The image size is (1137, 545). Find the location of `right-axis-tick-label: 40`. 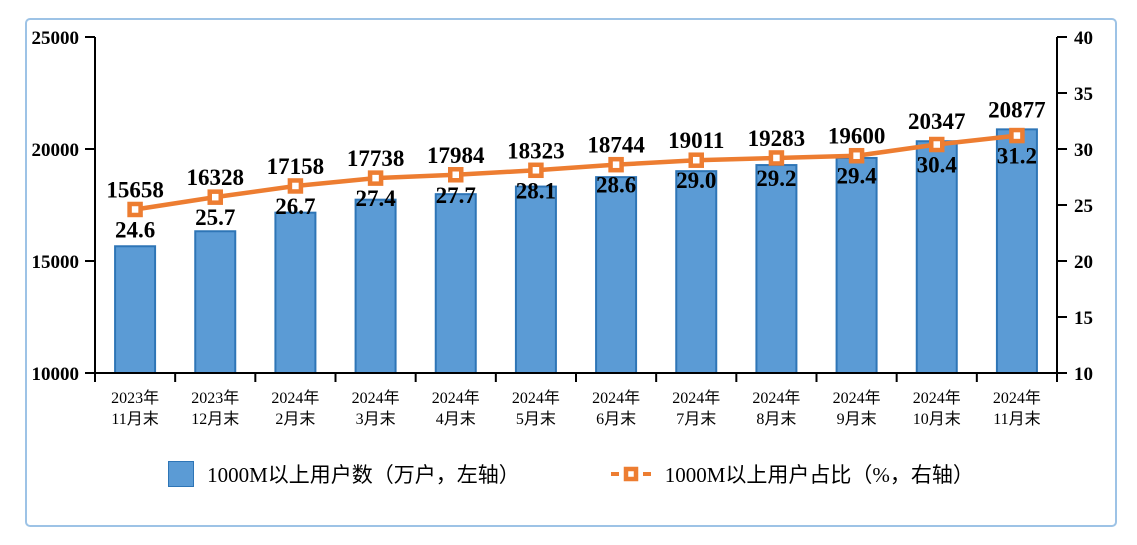

right-axis-tick-label: 40 is located at coordinates (1083, 38).